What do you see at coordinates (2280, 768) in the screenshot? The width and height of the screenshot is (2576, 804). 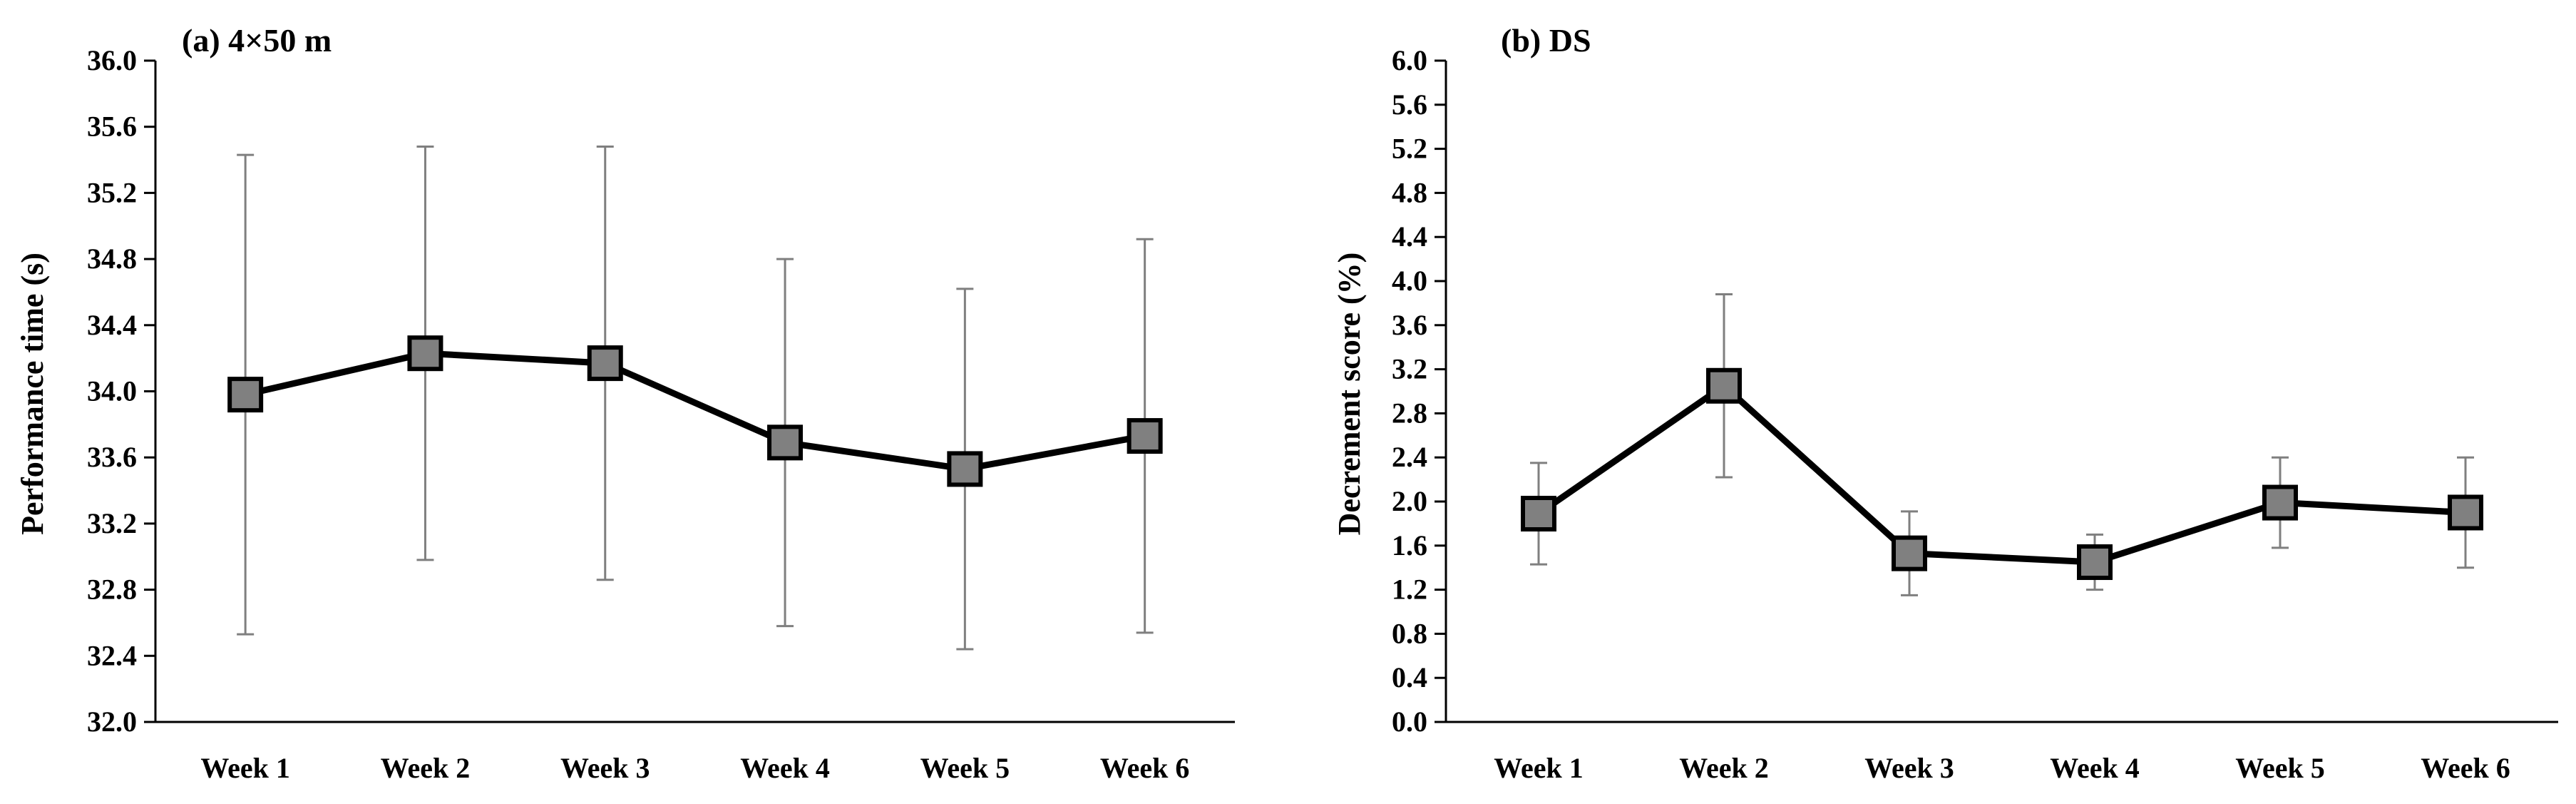 I see `panel-b-x-tick-label: Week 5` at bounding box center [2280, 768].